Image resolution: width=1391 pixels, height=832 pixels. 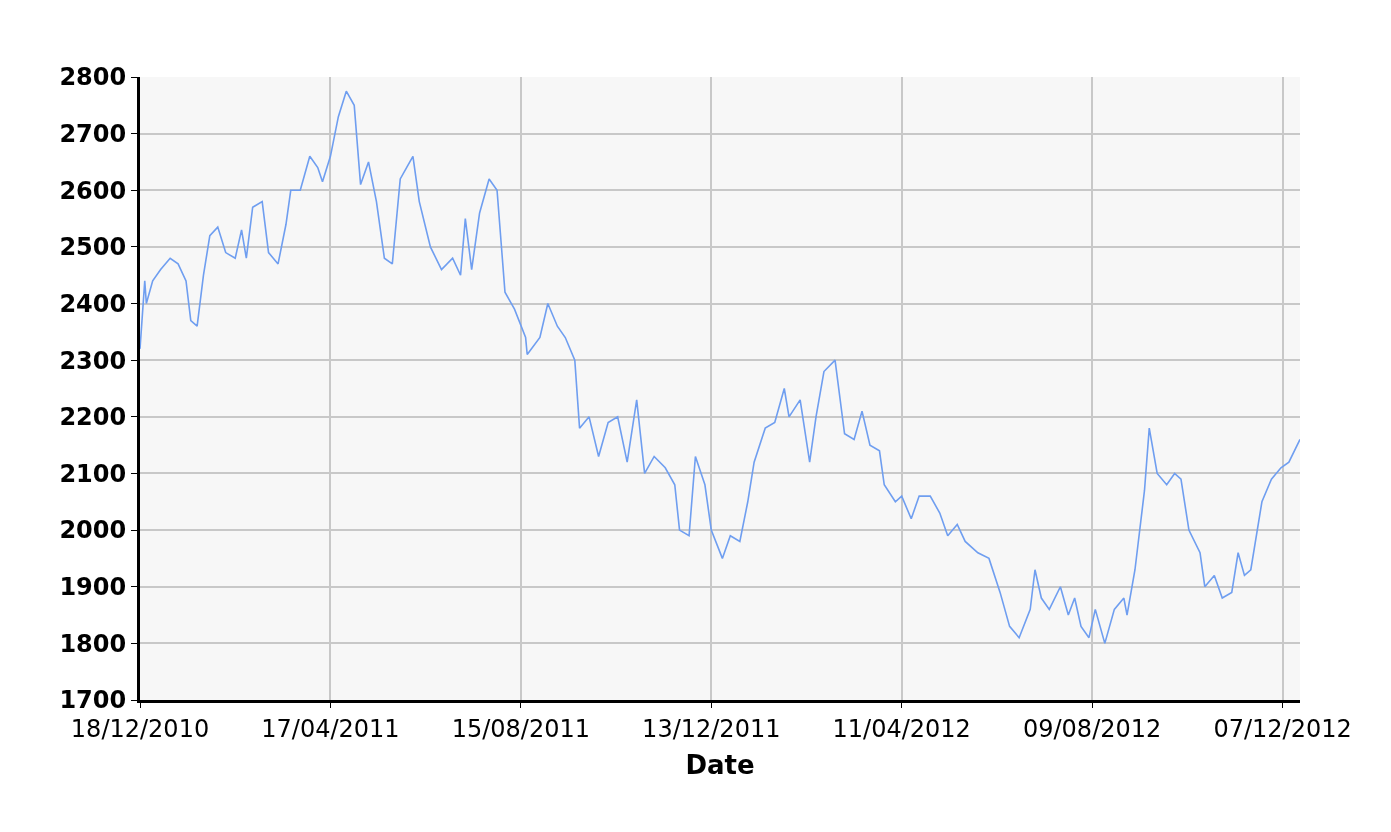 I want to click on y-tick-label: 2000, so click(x=93, y=530).